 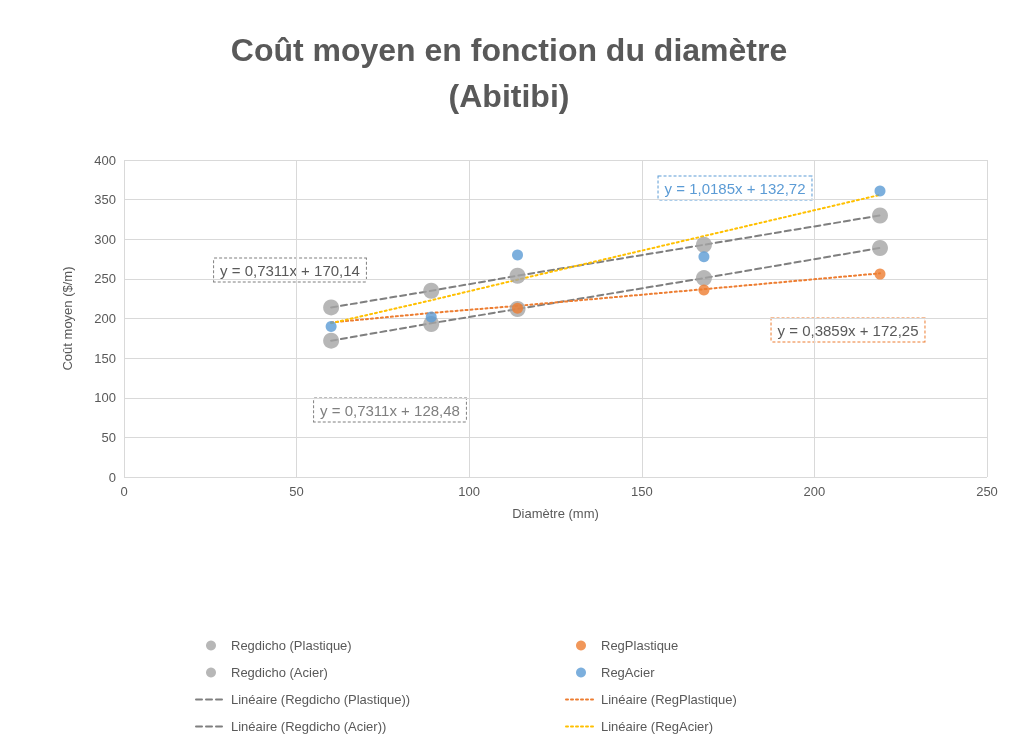 I want to click on annotation: y = 0,7311x + 170,14, so click(x=290, y=270).